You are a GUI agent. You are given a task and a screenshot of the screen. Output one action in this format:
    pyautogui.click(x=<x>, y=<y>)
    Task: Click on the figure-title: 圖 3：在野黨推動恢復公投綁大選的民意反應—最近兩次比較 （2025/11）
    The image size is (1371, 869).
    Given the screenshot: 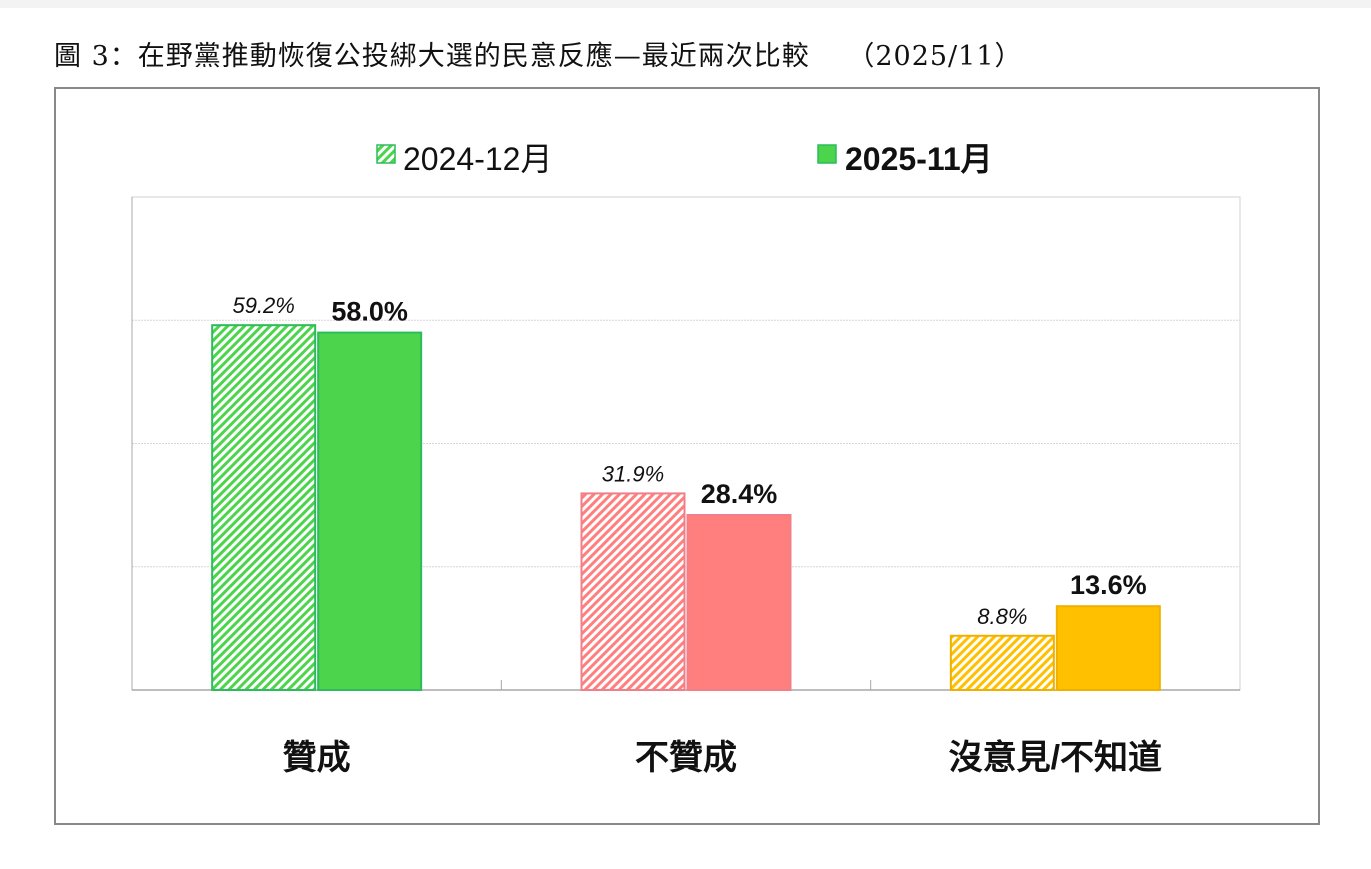 What is the action you would take?
    pyautogui.click(x=538, y=56)
    